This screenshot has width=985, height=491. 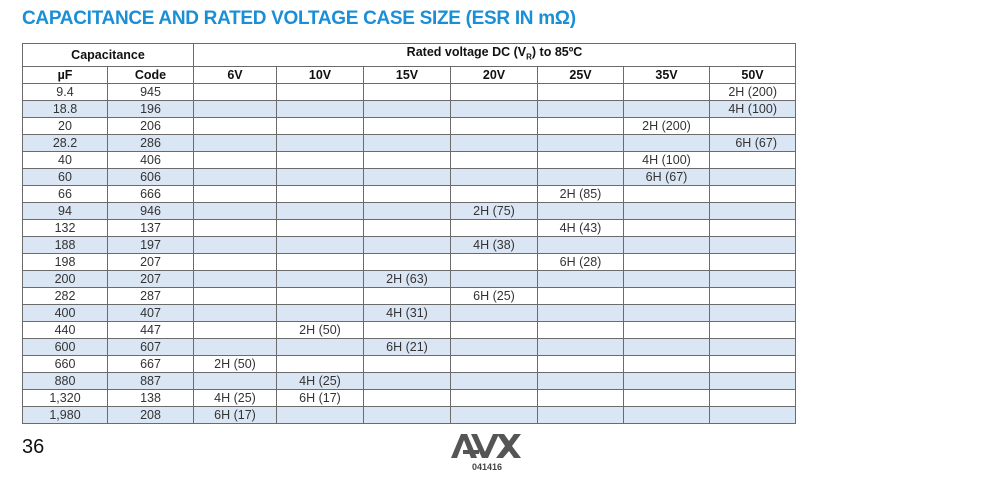 I want to click on case-size-cell: 6H (25), so click(x=494, y=295).